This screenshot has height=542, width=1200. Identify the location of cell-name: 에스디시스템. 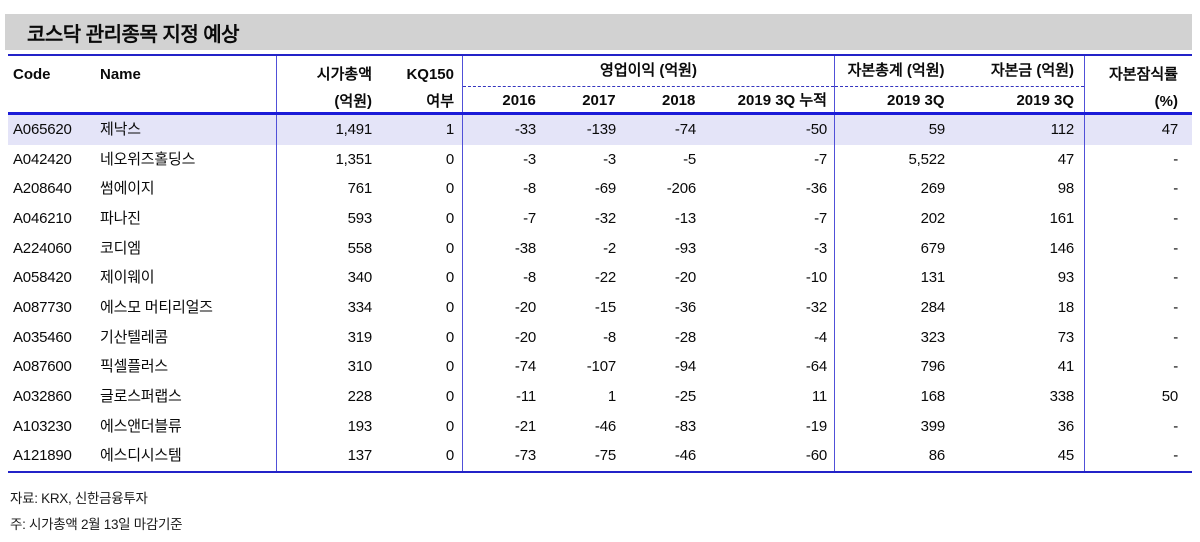
(186, 456).